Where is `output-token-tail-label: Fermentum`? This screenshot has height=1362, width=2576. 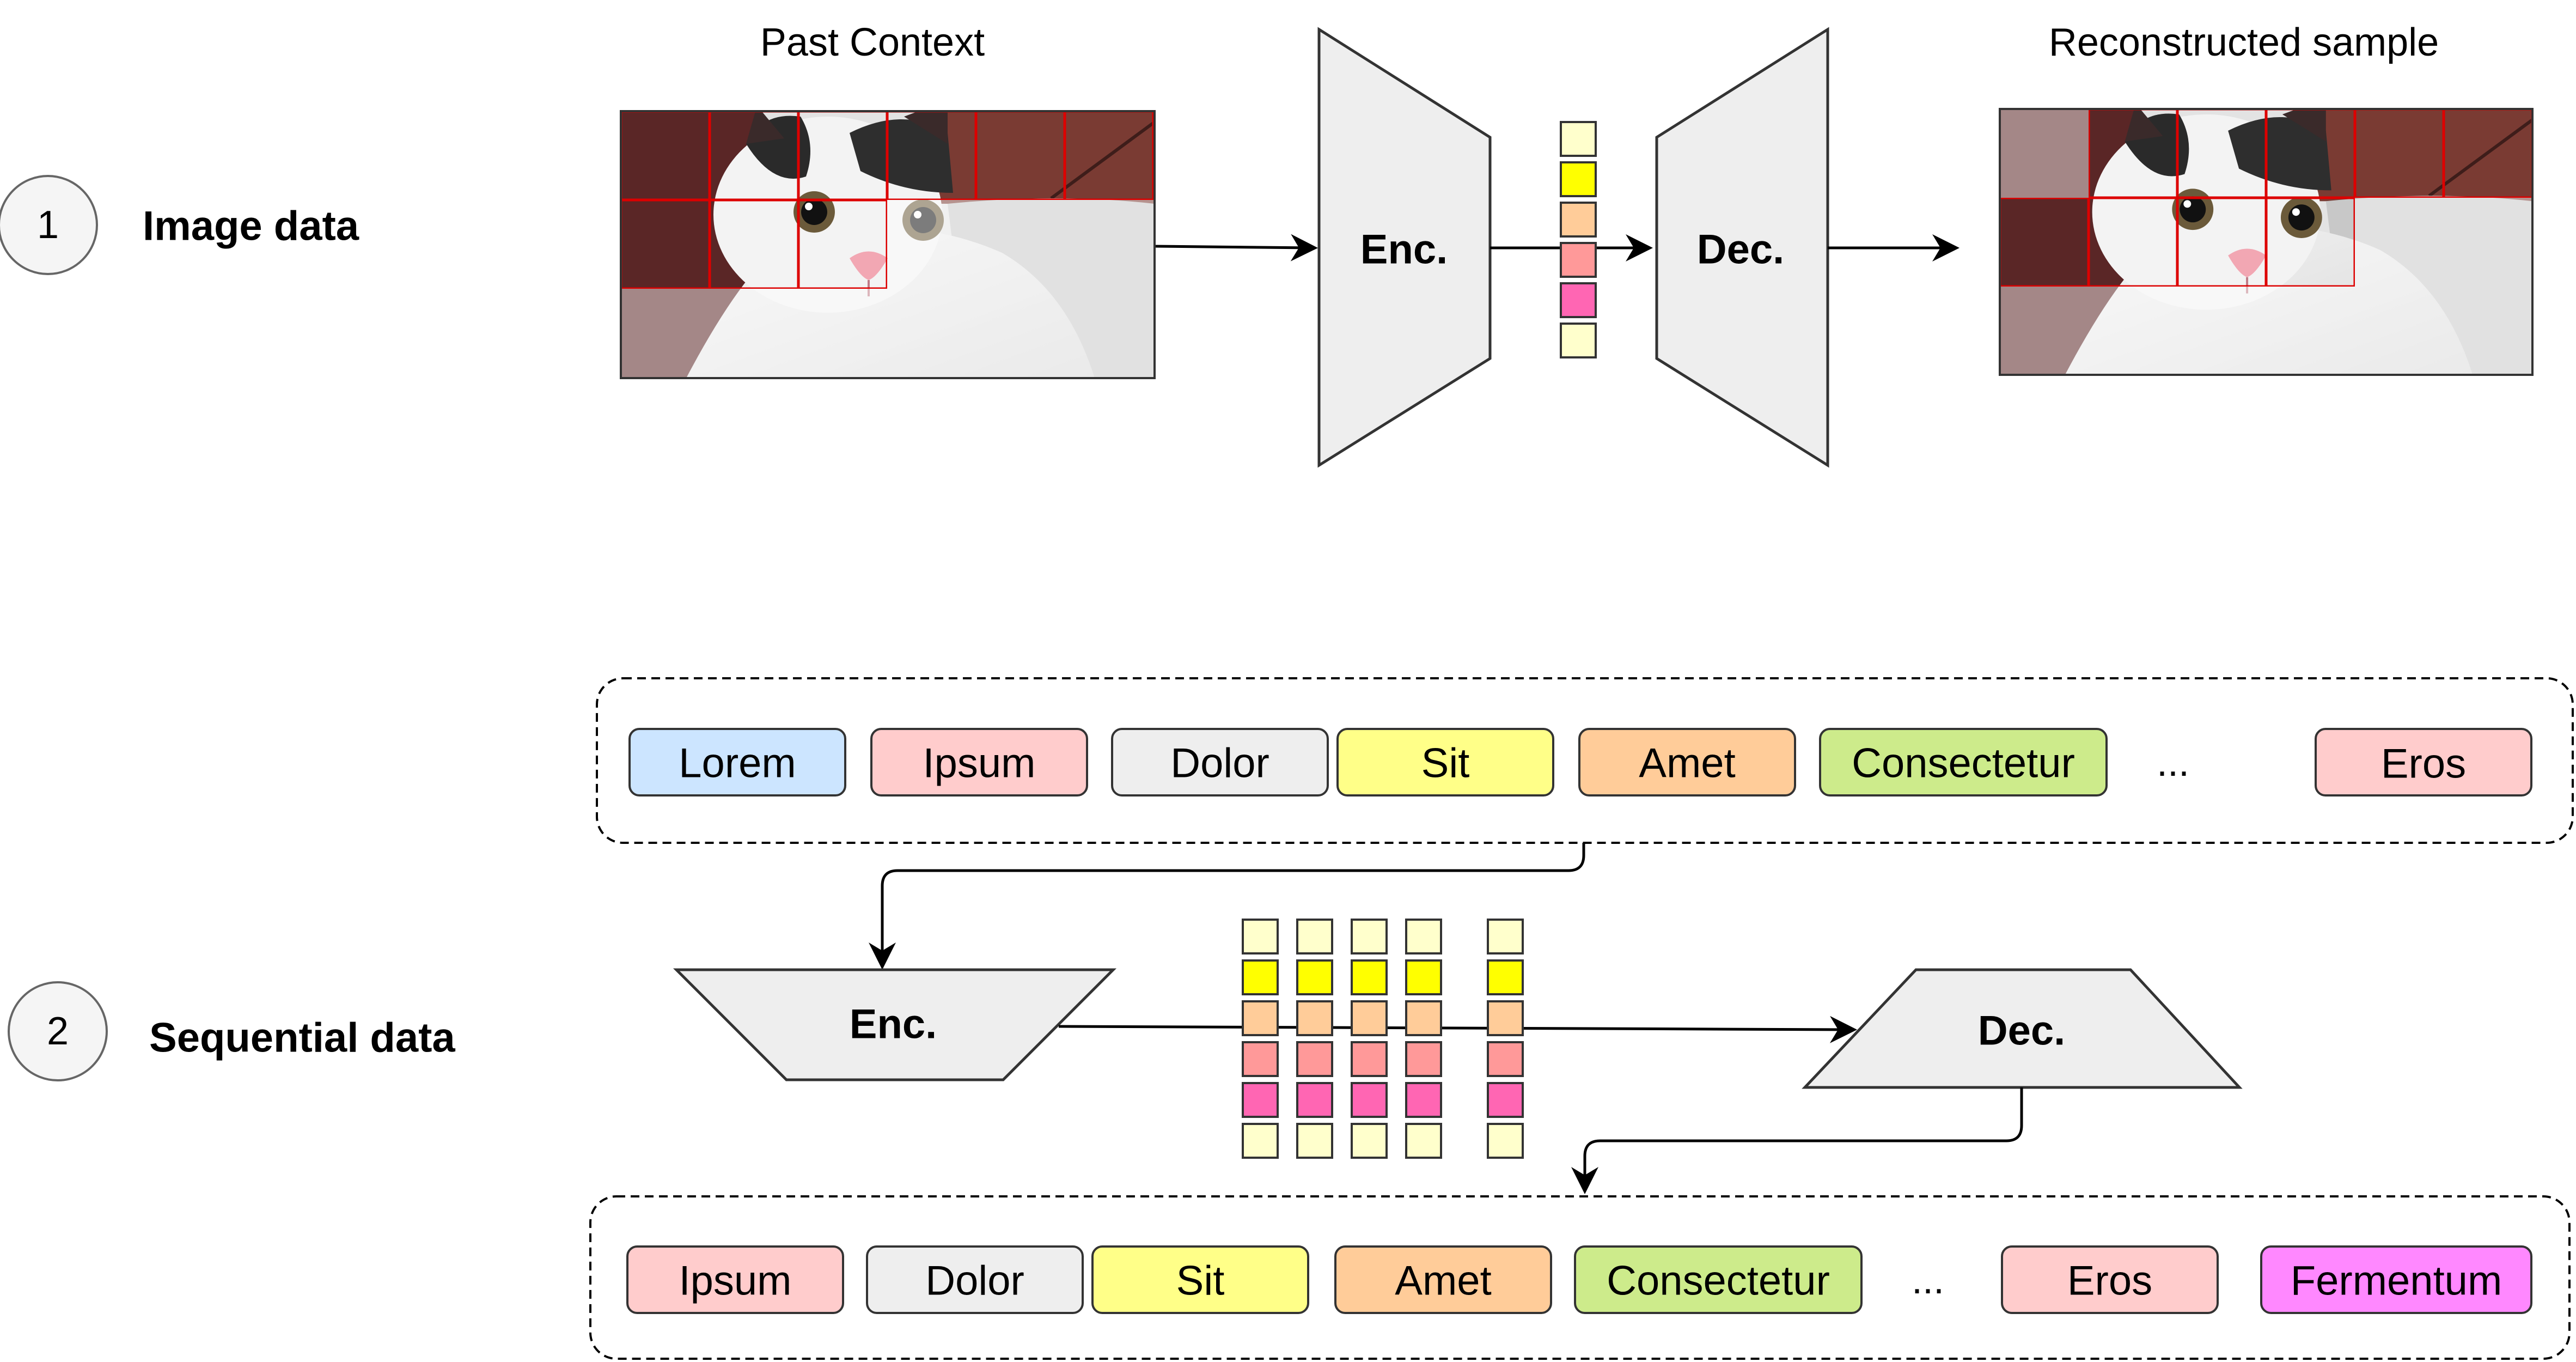 output-token-tail-label: Fermentum is located at coordinates (2396, 1281).